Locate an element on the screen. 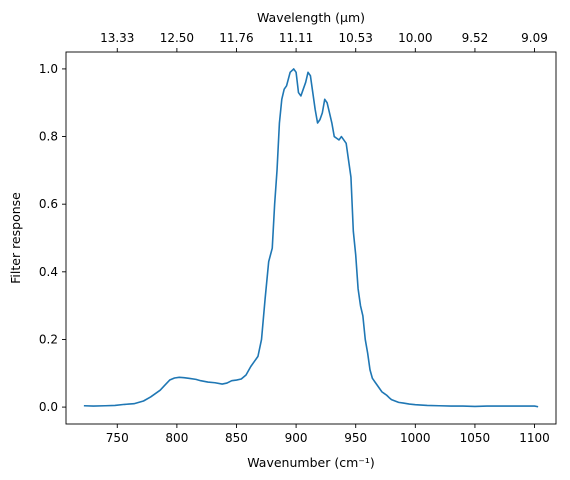 The image size is (570, 480). top-tick-label: 10.53 is located at coordinates (356, 38).